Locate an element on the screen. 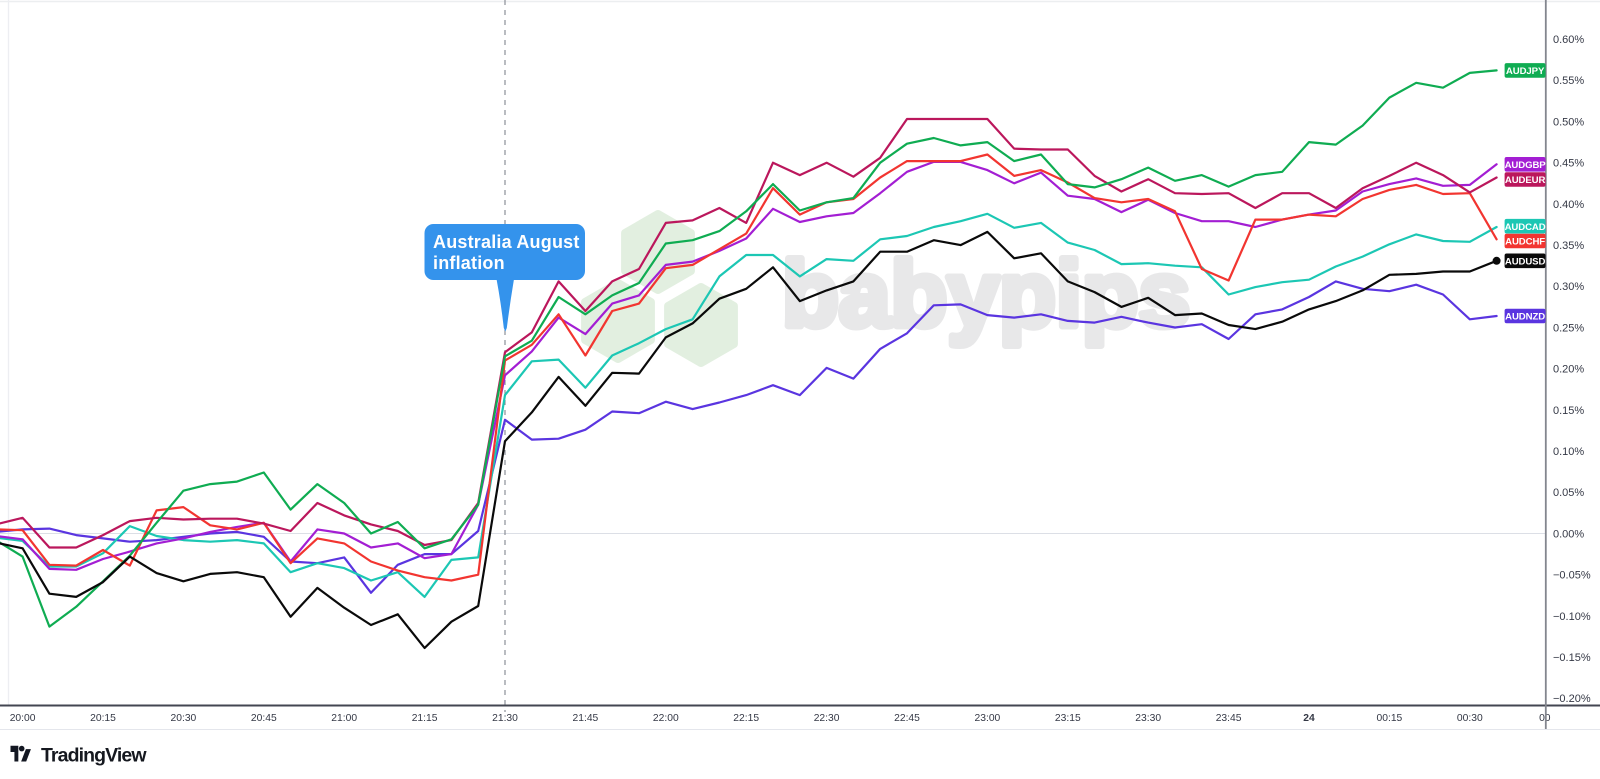 The width and height of the screenshot is (1600, 779). svg-text: 20:45 is located at coordinates (264, 718).